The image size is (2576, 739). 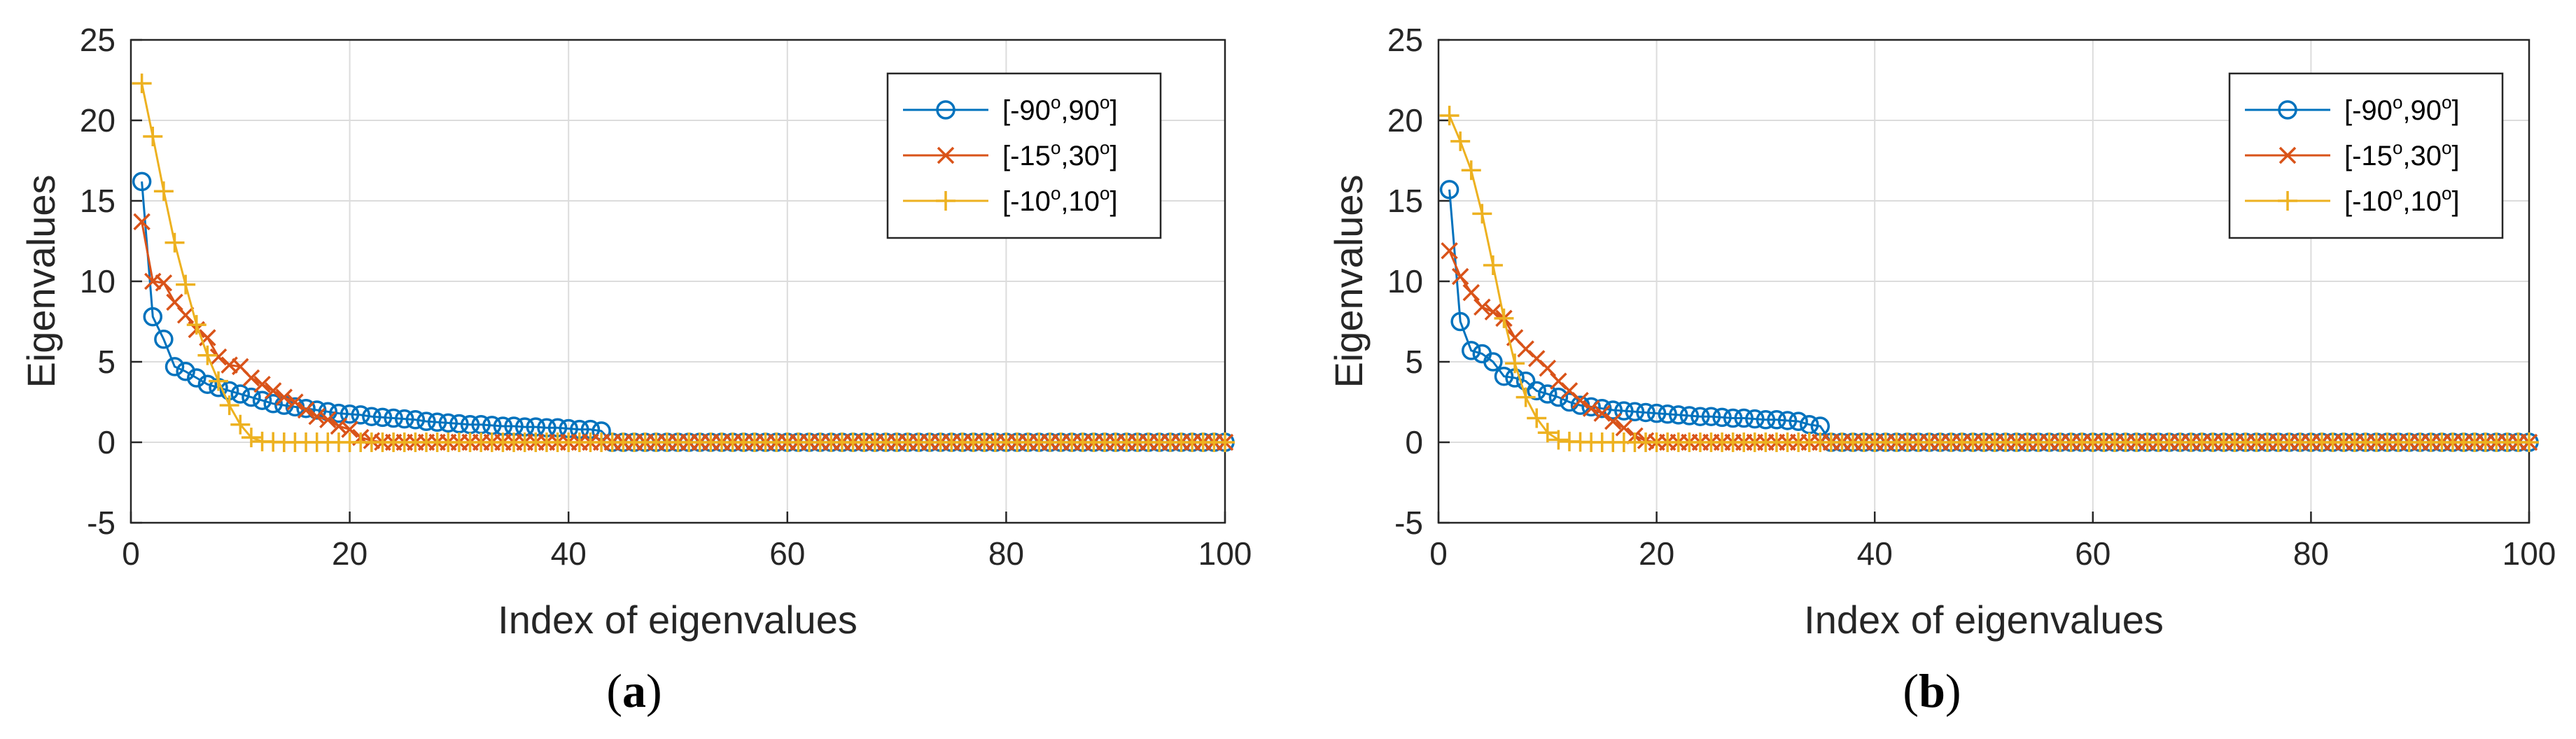 I want to click on legend-entry-2: [-15o,30o], so click(x=2352, y=154).